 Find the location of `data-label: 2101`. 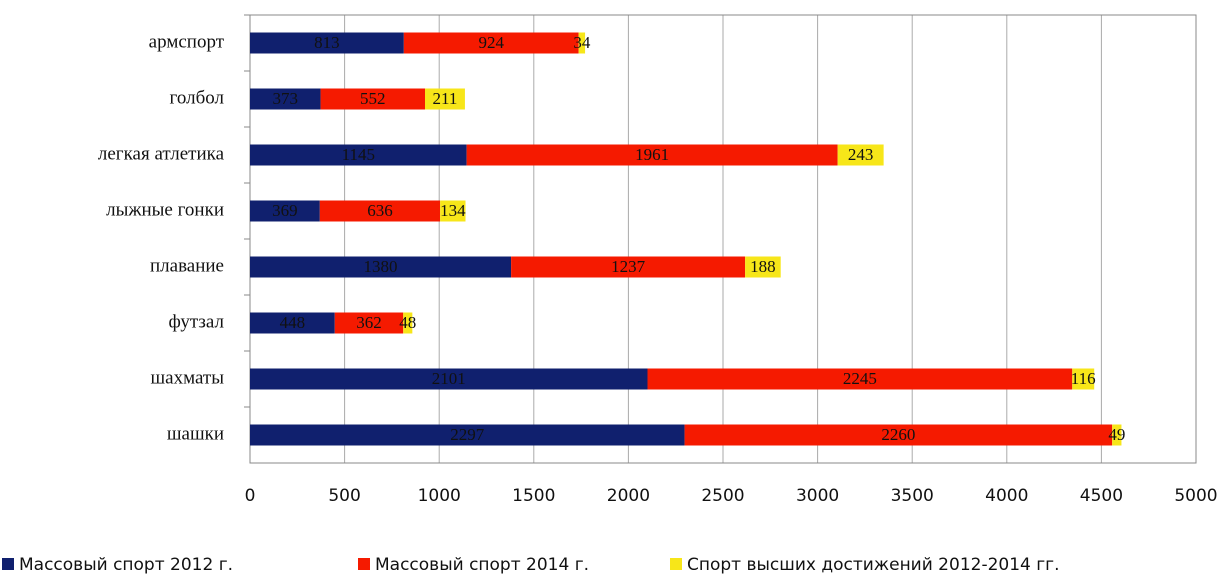

data-label: 2101 is located at coordinates (449, 378).